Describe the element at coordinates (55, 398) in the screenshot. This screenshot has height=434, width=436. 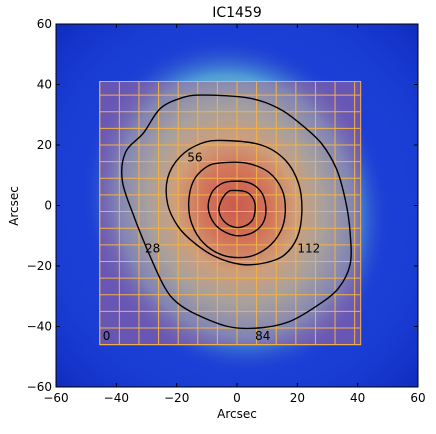
I see `x-tick-label: −60` at that location.